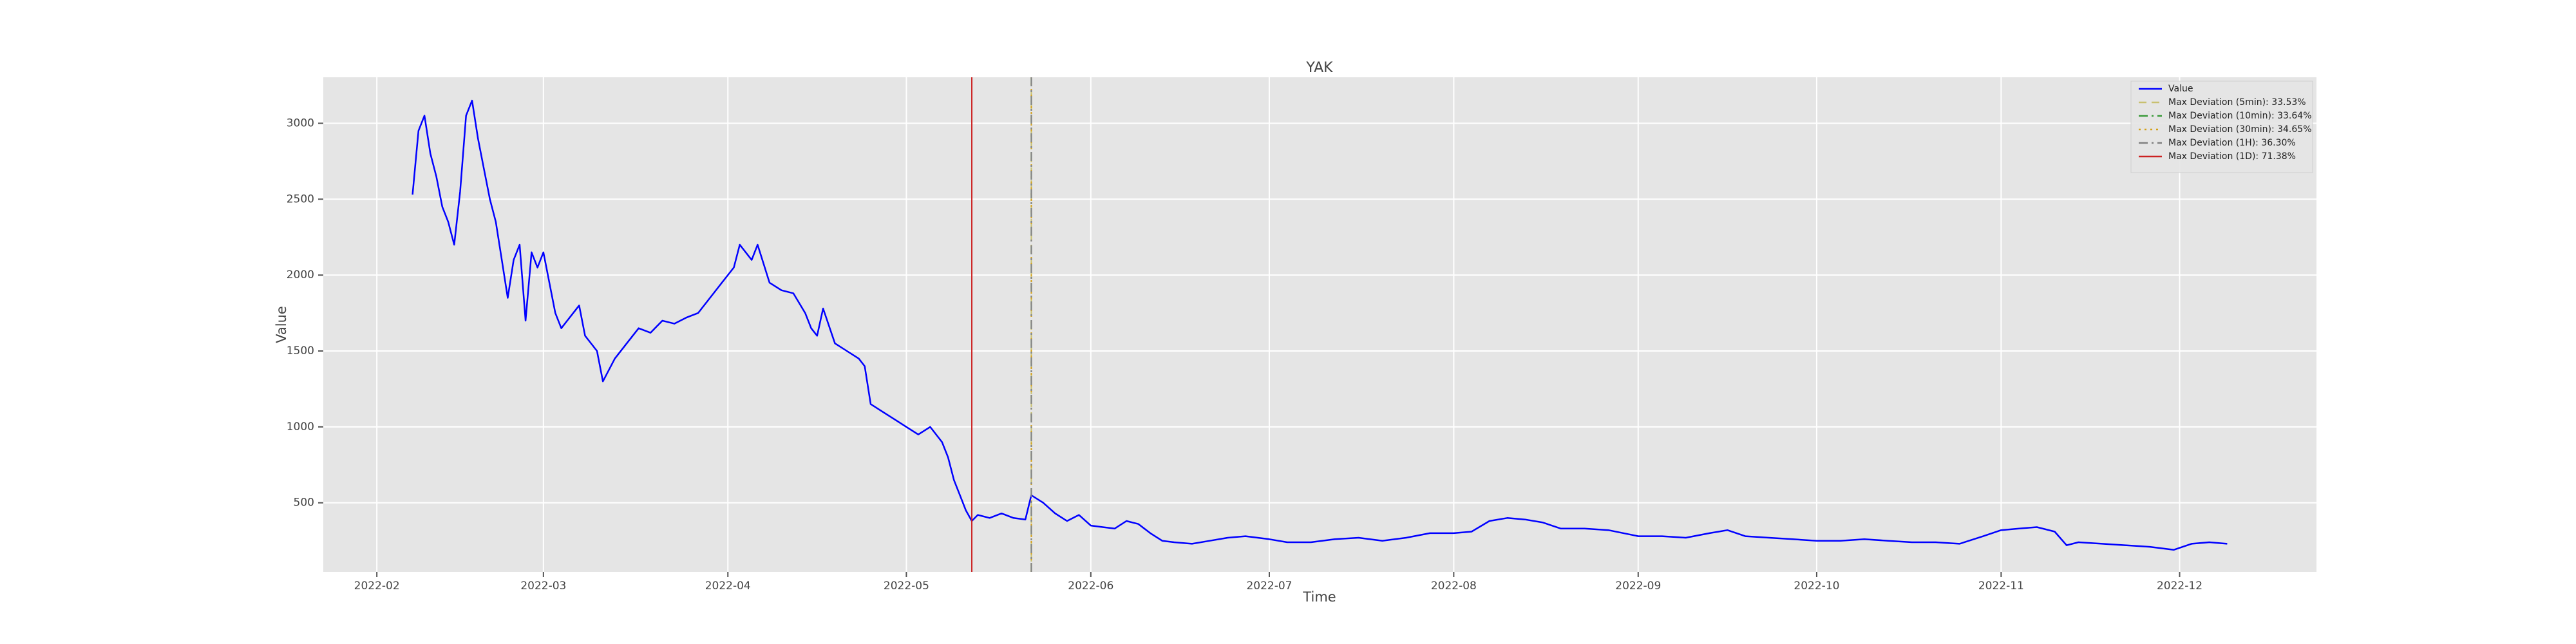  Describe the element at coordinates (1091, 586) in the screenshot. I see `x-tick-label: 2022-06` at that location.